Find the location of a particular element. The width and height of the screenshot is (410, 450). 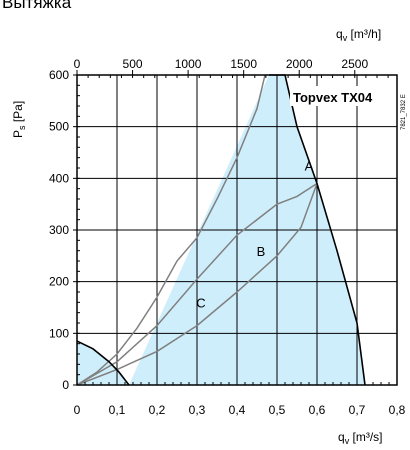

x2-axis-label-unit: [m³/h] is located at coordinates (364, 34).